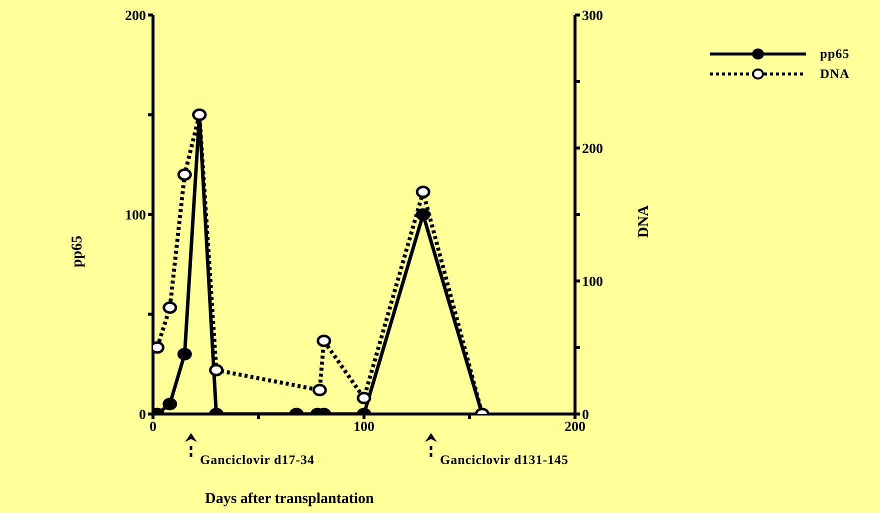  Describe the element at coordinates (153, 427) in the screenshot. I see `x-tick-label: 0` at that location.